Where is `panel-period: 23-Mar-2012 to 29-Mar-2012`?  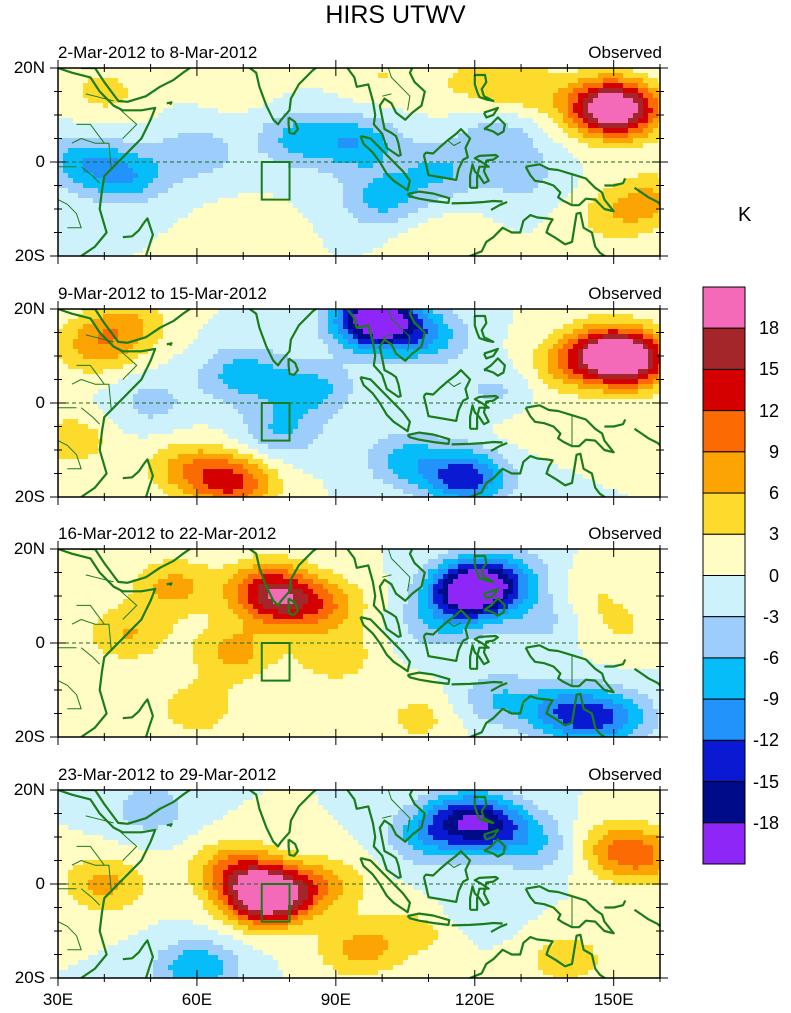
panel-period: 23-Mar-2012 to 29-Mar-2012 is located at coordinates (167, 774).